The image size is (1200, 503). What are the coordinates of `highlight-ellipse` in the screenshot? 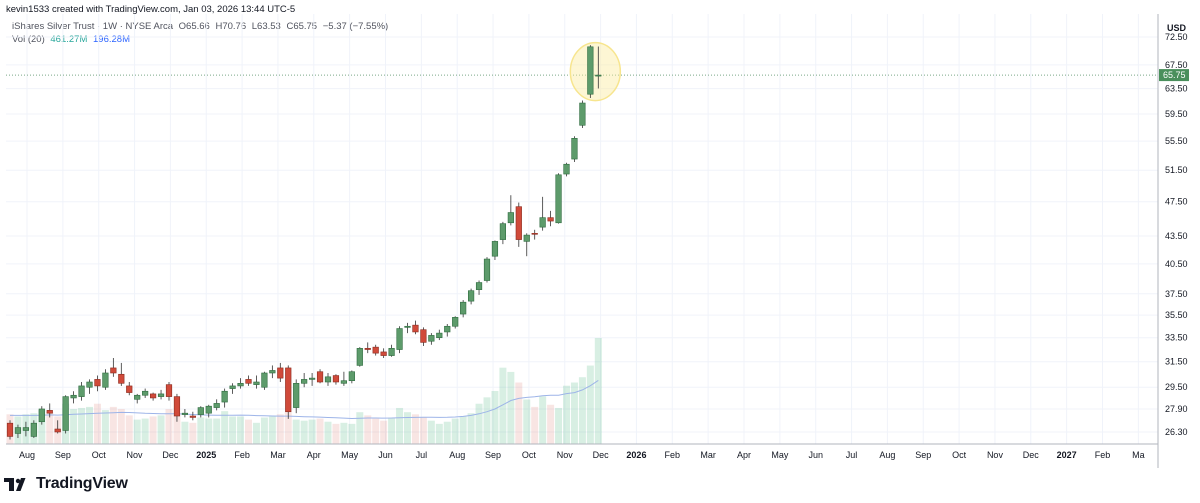 It's located at (595, 71).